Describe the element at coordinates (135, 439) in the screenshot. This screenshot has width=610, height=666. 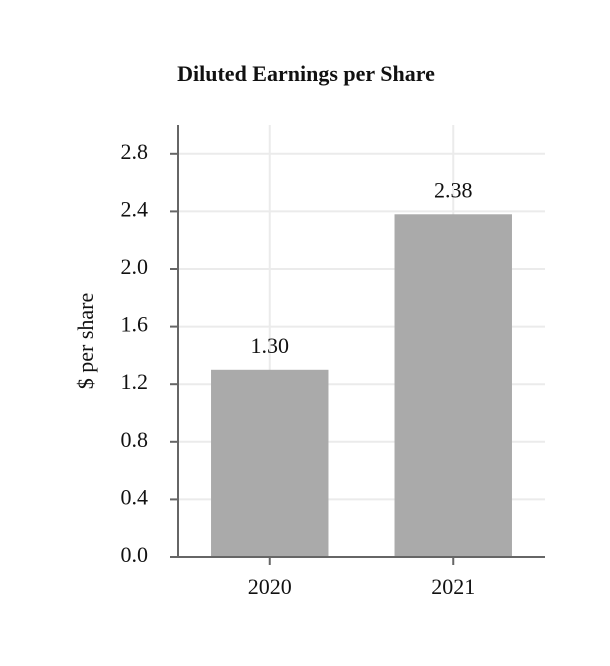
I see `y-tick-label: 0.8` at that location.